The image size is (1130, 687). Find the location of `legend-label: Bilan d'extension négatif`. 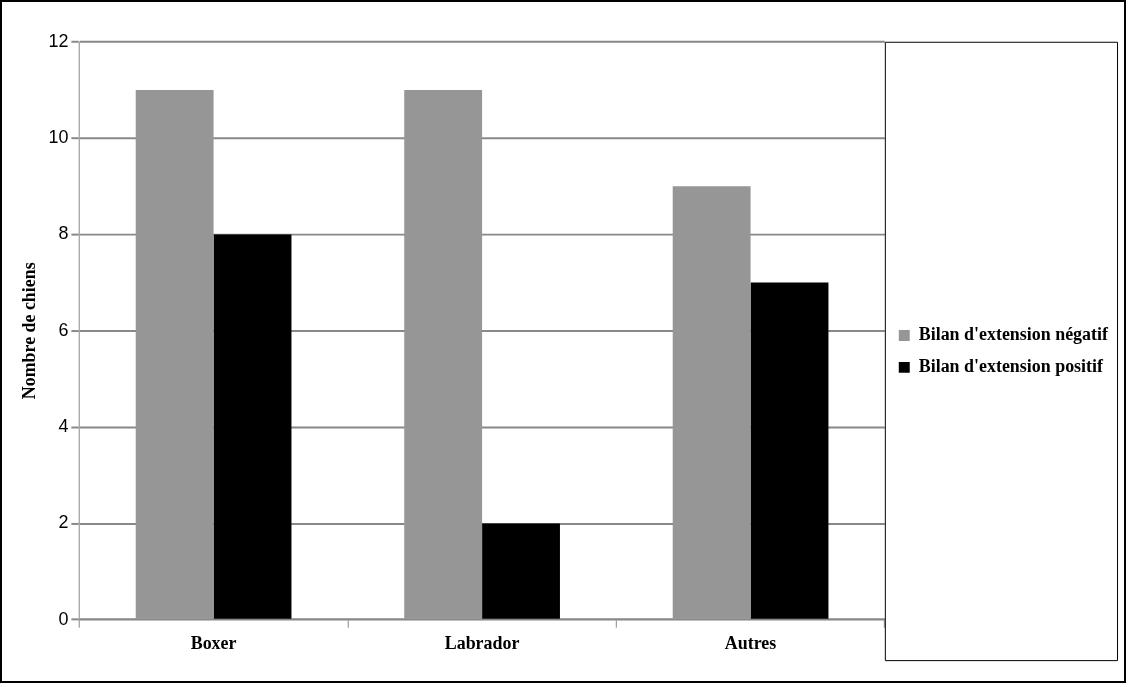

legend-label: Bilan d'extension négatif is located at coordinates (1013, 334).